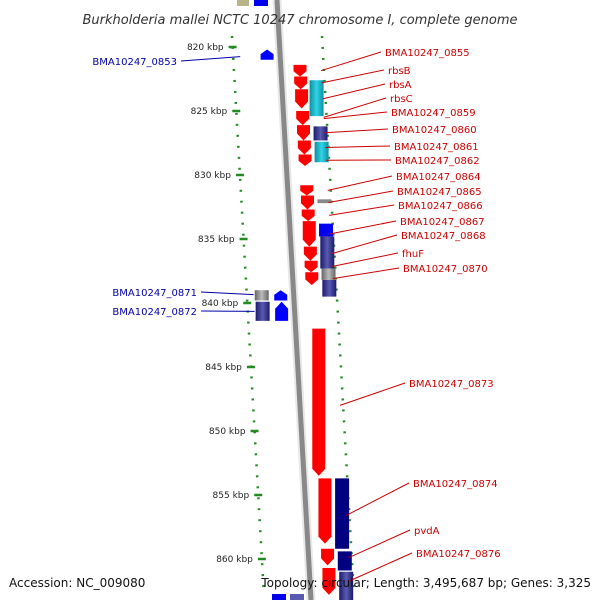 Image resolution: width=600 pixels, height=600 pixels. I want to click on tick-label: 840 kbp, so click(220, 304).